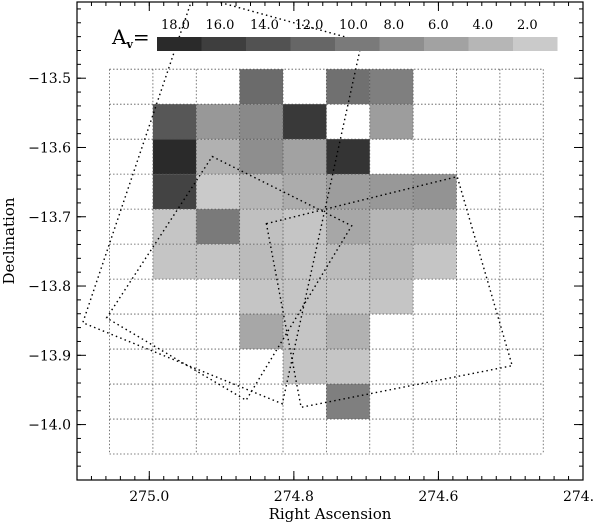  What do you see at coordinates (220, 25) in the screenshot?
I see `colorbar-label: 16.0` at bounding box center [220, 25].